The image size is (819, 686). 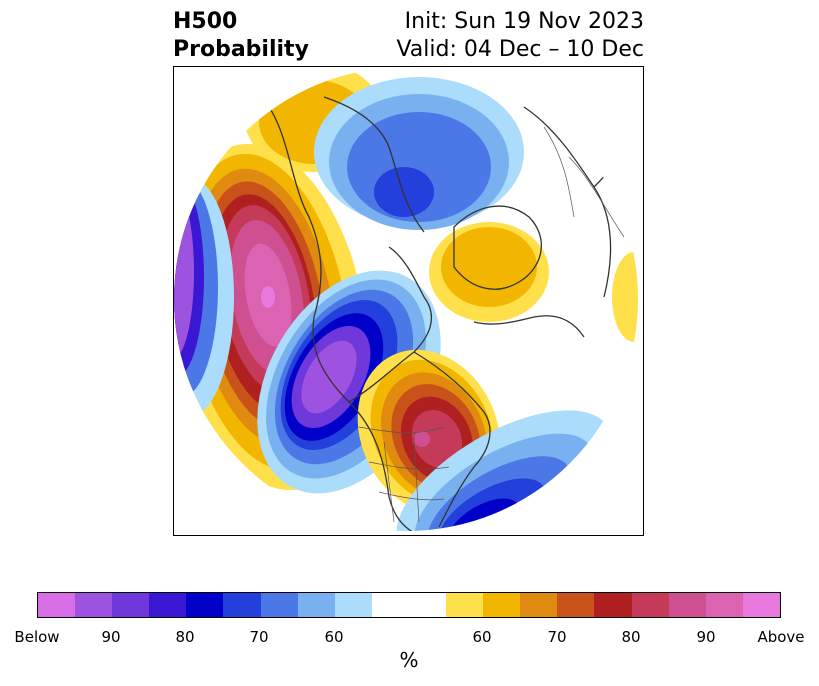 I want to click on valid-date-label: Valid: 04 Dec – 10 Dec, so click(x=520, y=49).